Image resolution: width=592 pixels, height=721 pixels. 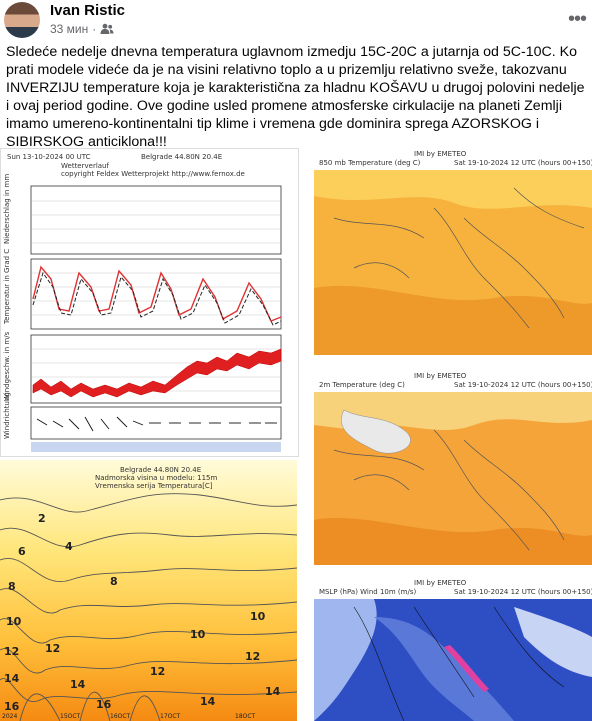 What do you see at coordinates (523, 385) in the screenshot?
I see `map2-valid: Sat 19-10-2024 12 UTC (hours 00+150)` at bounding box center [523, 385].